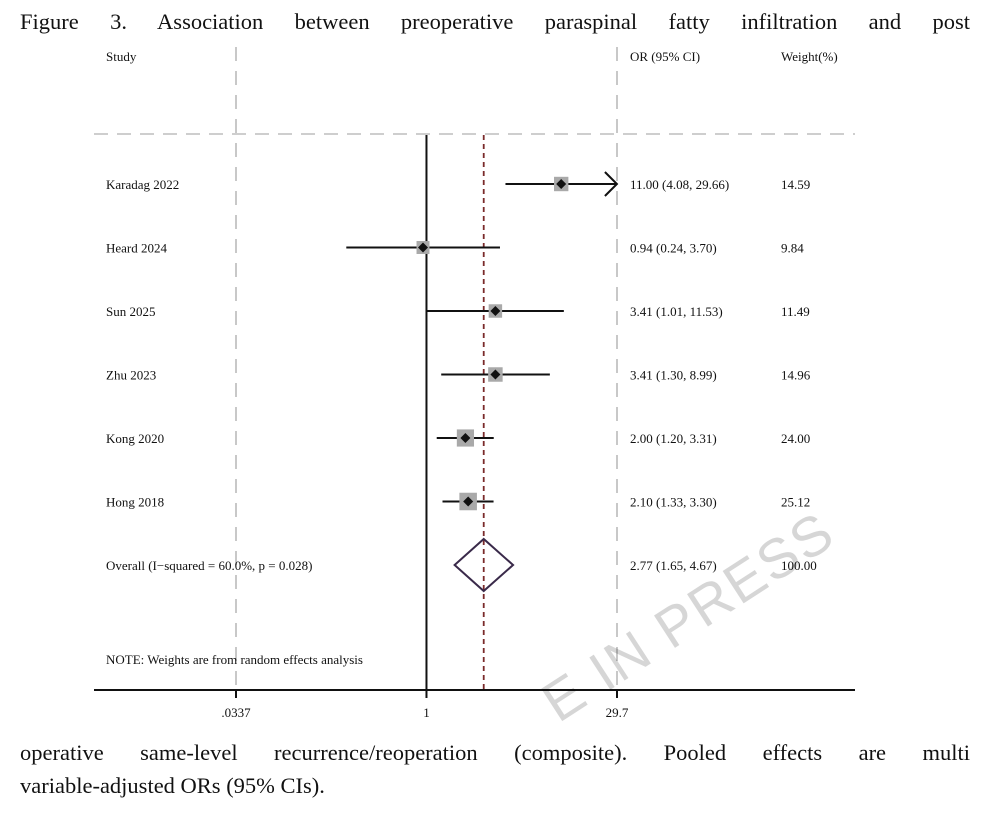 Image resolution: width=990 pixels, height=816 pixels. What do you see at coordinates (665, 56) in the screenshot?
I see `or-header: OR (95% CI)` at bounding box center [665, 56].